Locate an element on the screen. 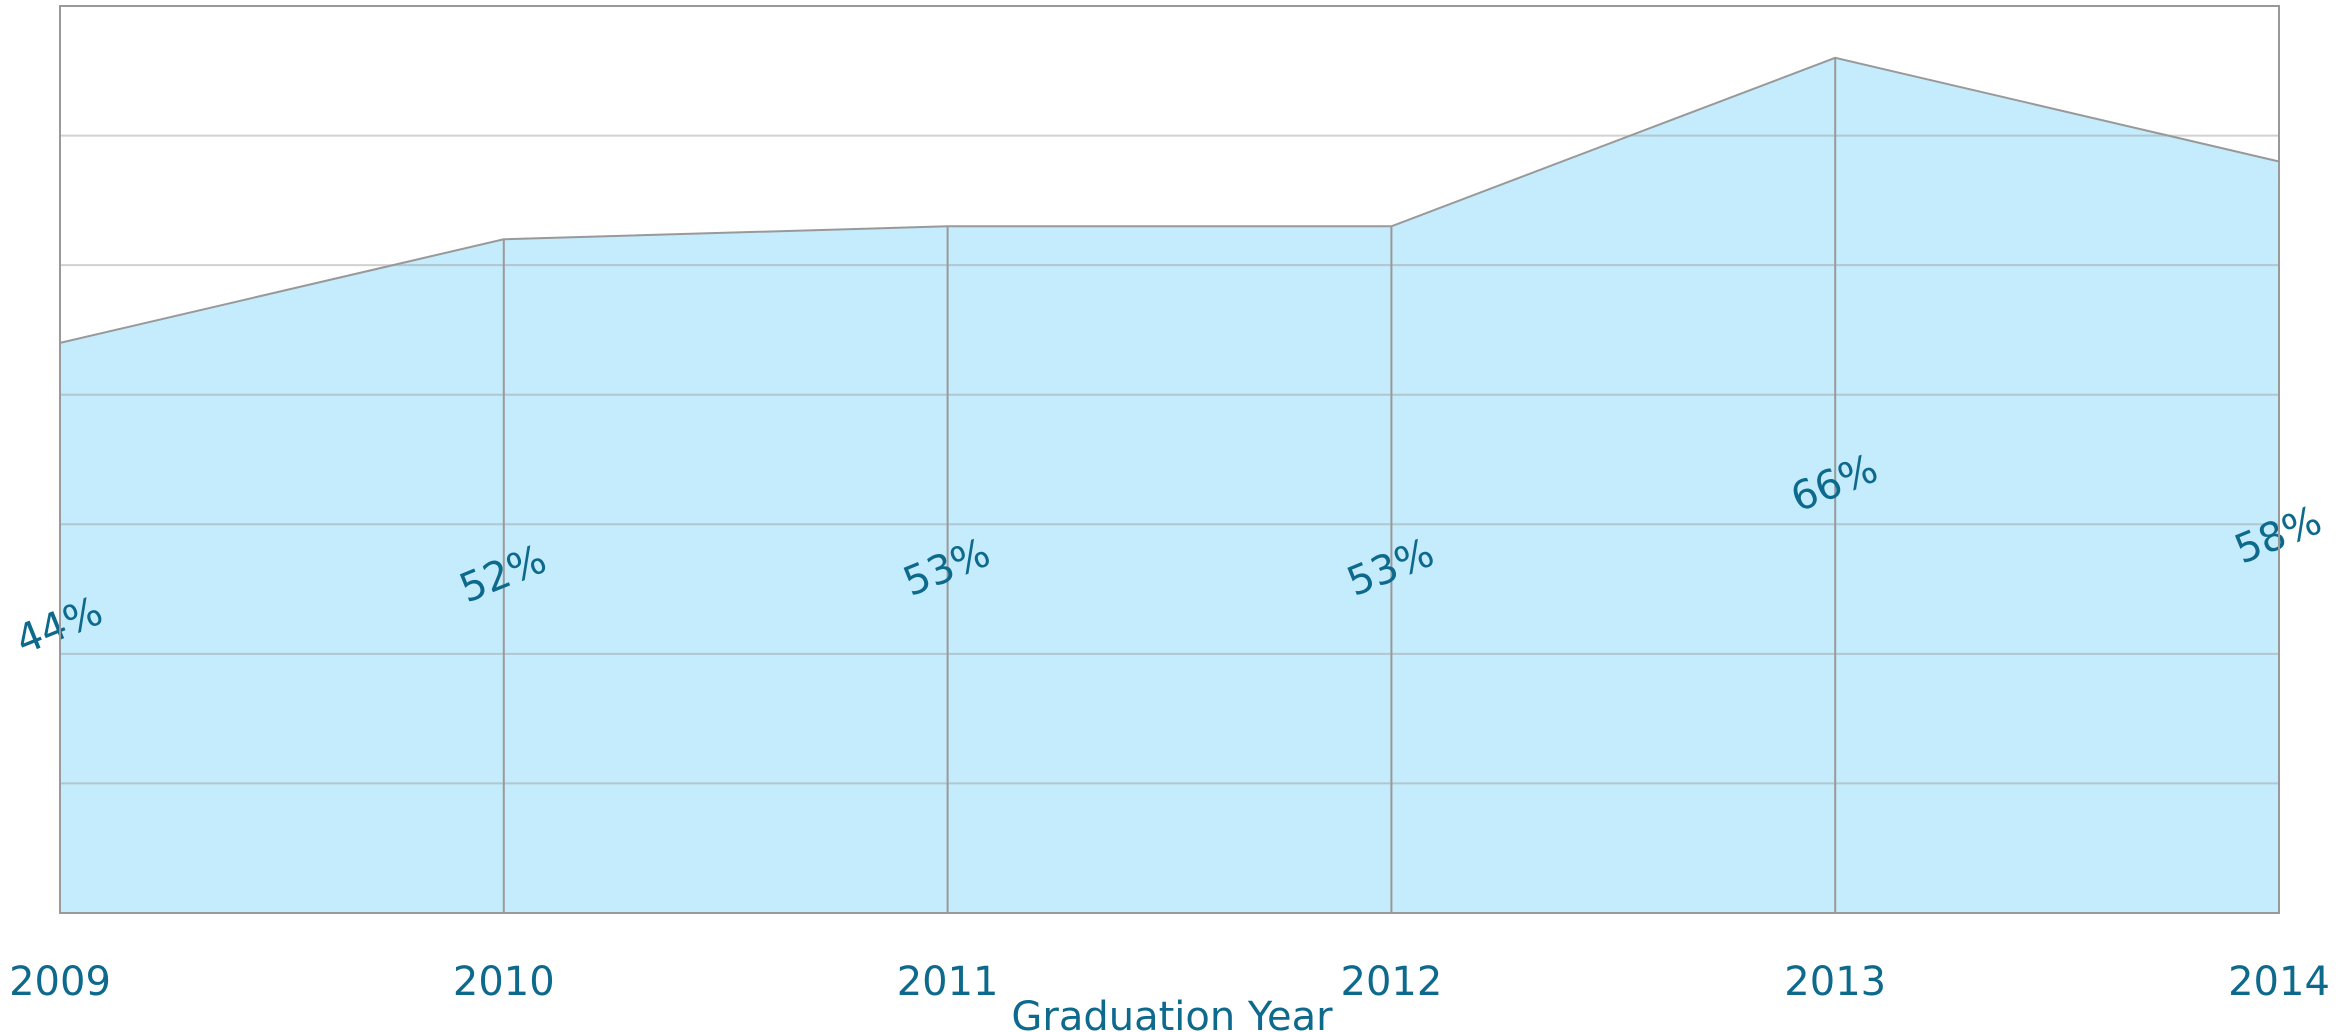  x-tick-label: 2012 is located at coordinates (1392, 982).